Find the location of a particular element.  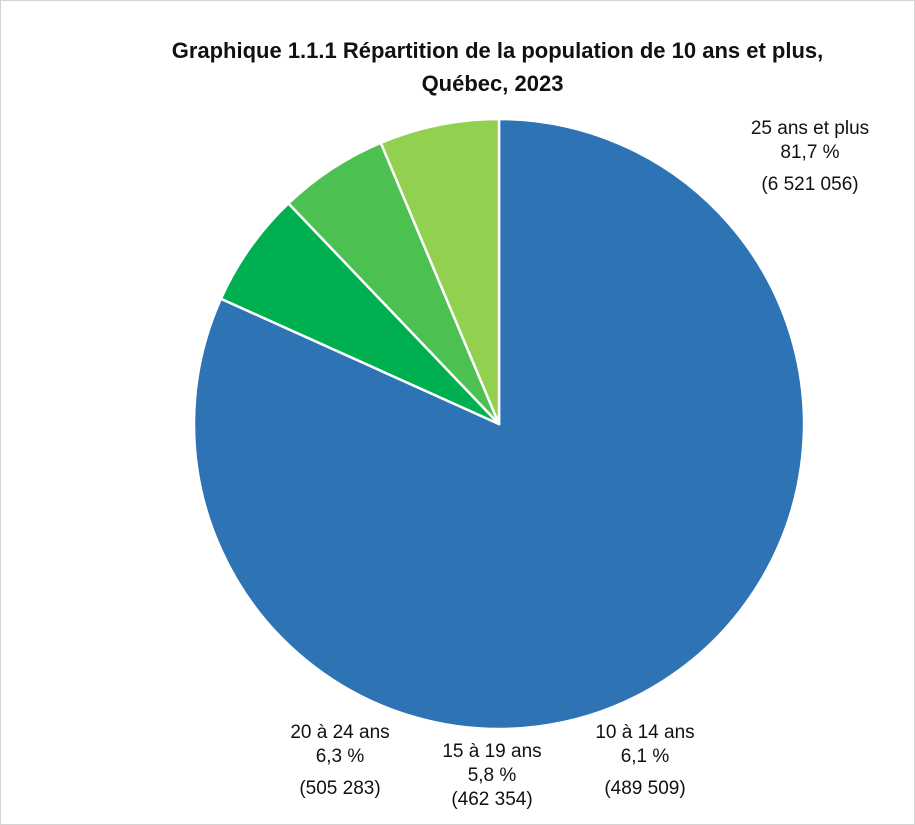

slice-percent: 6,3 % is located at coordinates (340, 756).